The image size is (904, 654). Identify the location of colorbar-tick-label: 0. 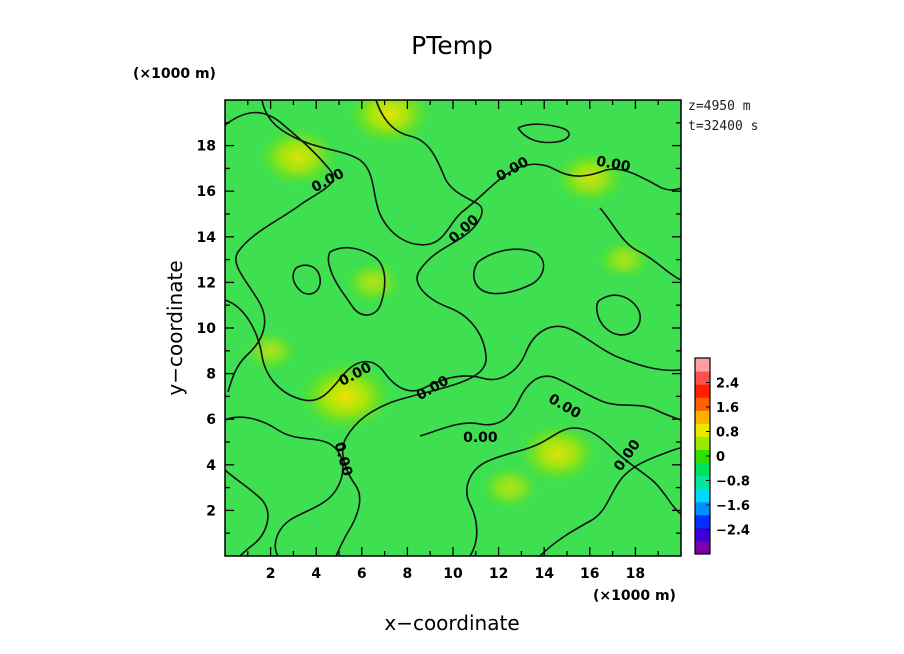
(720, 457).